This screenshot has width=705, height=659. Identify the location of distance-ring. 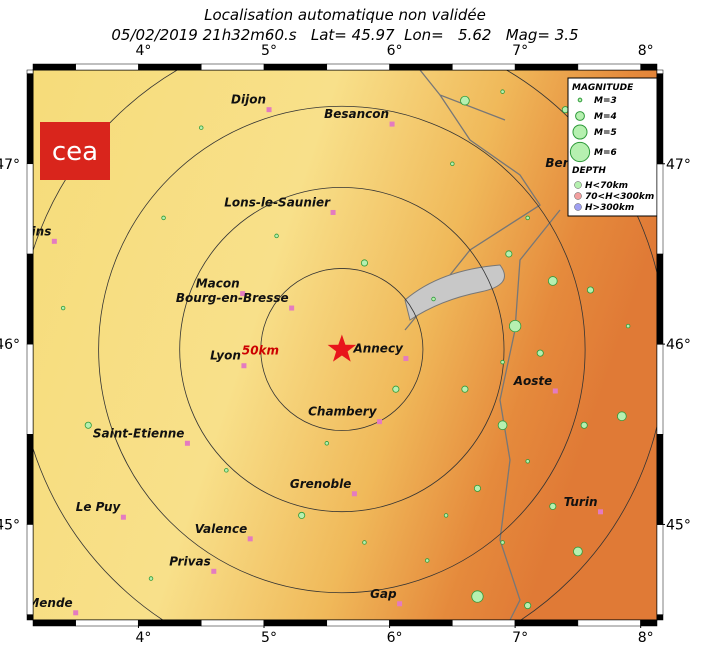
(342, 349).